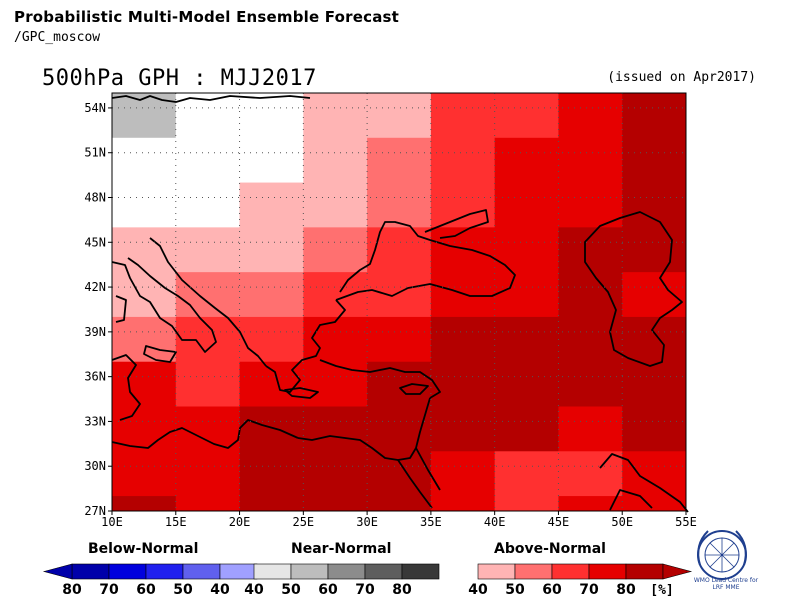 The height and width of the screenshot is (600, 800). Describe the element at coordinates (160, 354) in the screenshot. I see `coastline-sicily` at that location.